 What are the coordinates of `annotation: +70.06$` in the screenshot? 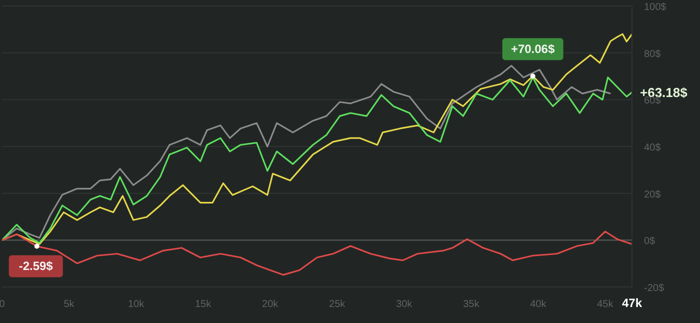 It's located at (532, 49).